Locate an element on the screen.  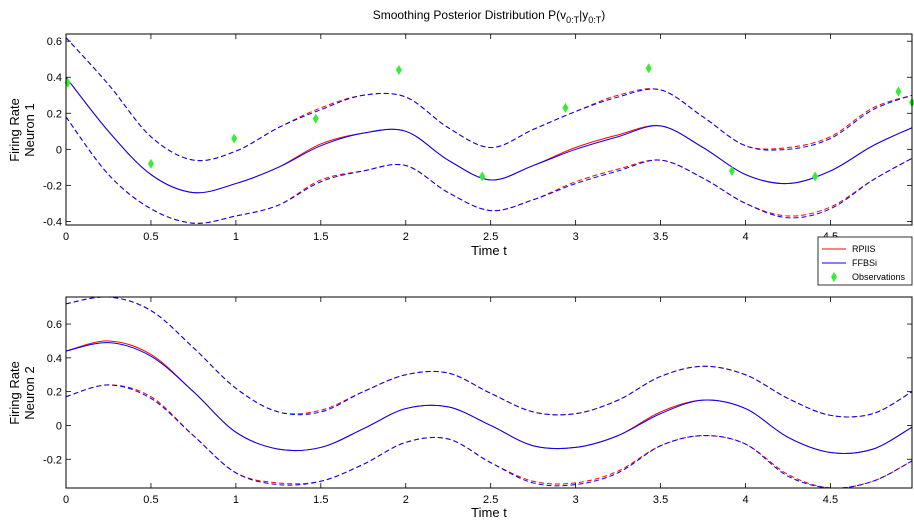
legend-label-ffbsi: FFBSi is located at coordinates (864, 263).